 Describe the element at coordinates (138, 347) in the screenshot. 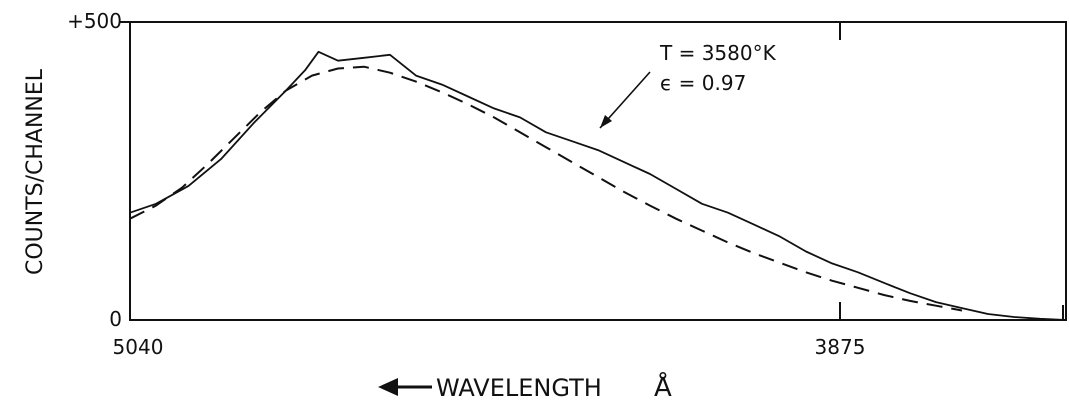

I see `x-tick-label-left: 5040` at that location.